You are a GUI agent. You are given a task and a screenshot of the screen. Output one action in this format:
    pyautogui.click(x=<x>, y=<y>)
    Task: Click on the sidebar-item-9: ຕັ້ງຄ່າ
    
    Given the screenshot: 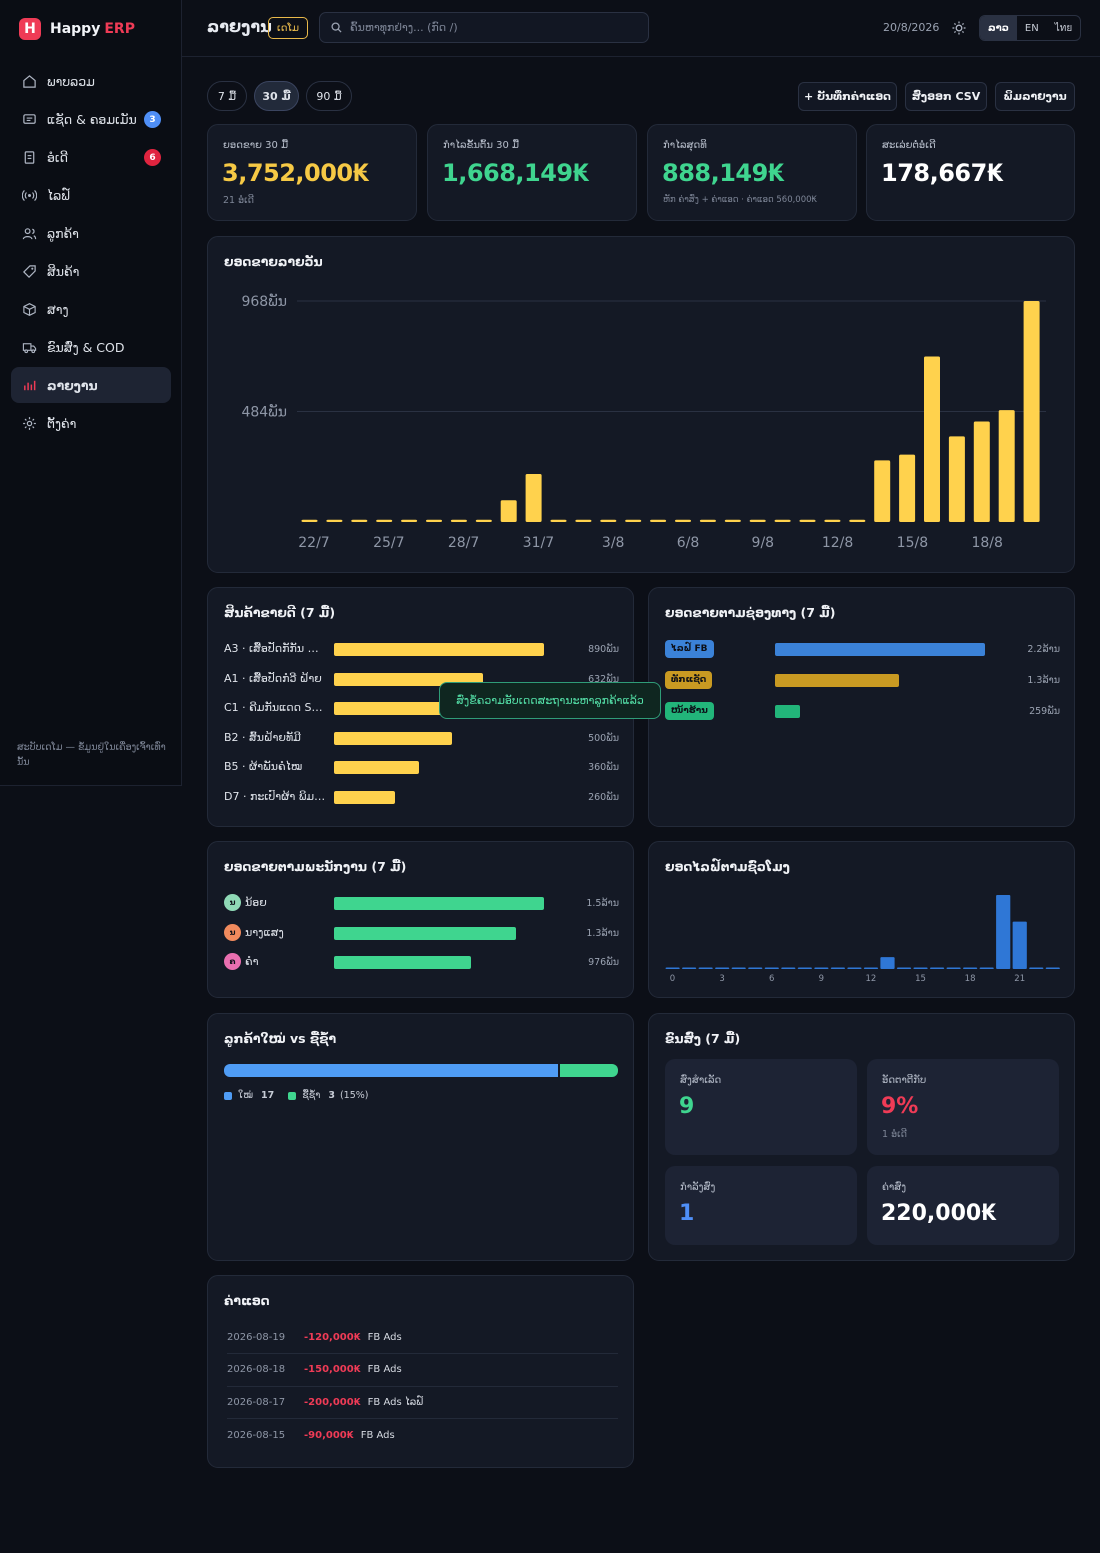 What is the action you would take?
    pyautogui.click(x=91, y=423)
    